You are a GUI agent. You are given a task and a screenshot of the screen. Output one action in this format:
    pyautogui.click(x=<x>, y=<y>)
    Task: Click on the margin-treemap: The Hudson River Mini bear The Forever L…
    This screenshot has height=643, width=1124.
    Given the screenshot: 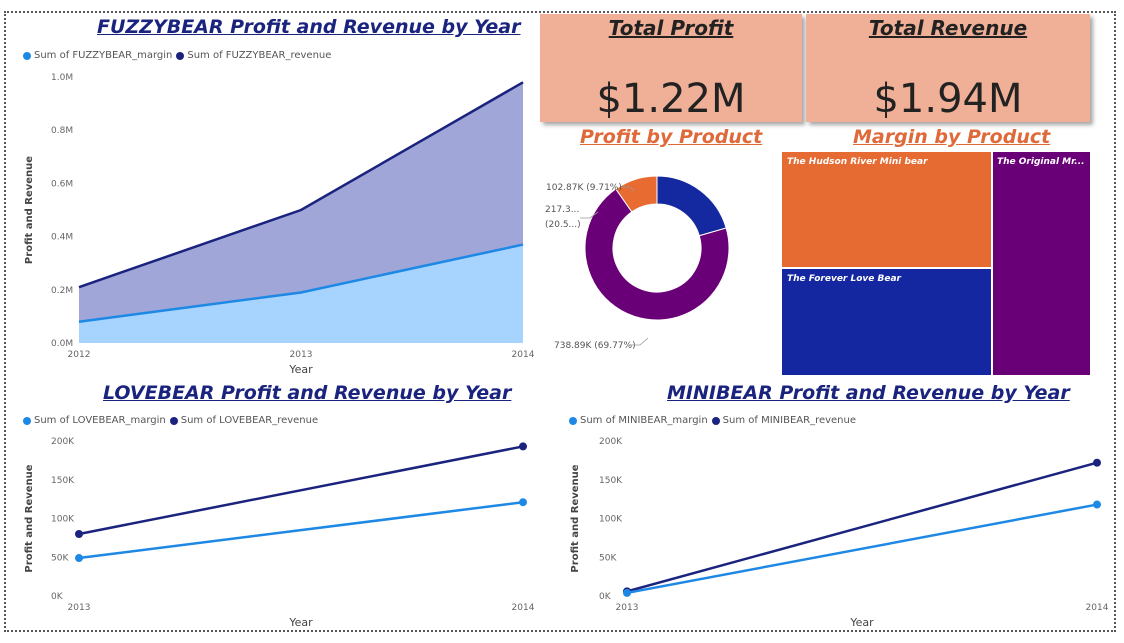 What is the action you would take?
    pyautogui.click(x=936, y=263)
    